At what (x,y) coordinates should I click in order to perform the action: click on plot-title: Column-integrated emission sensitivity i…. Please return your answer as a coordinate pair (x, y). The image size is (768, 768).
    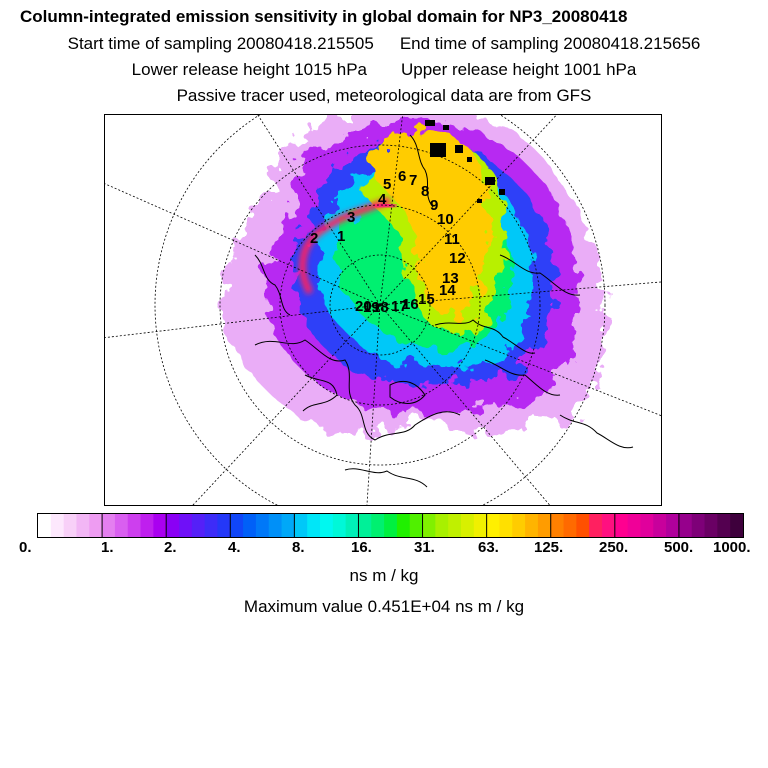
    Looking at the image, I should click on (324, 16).